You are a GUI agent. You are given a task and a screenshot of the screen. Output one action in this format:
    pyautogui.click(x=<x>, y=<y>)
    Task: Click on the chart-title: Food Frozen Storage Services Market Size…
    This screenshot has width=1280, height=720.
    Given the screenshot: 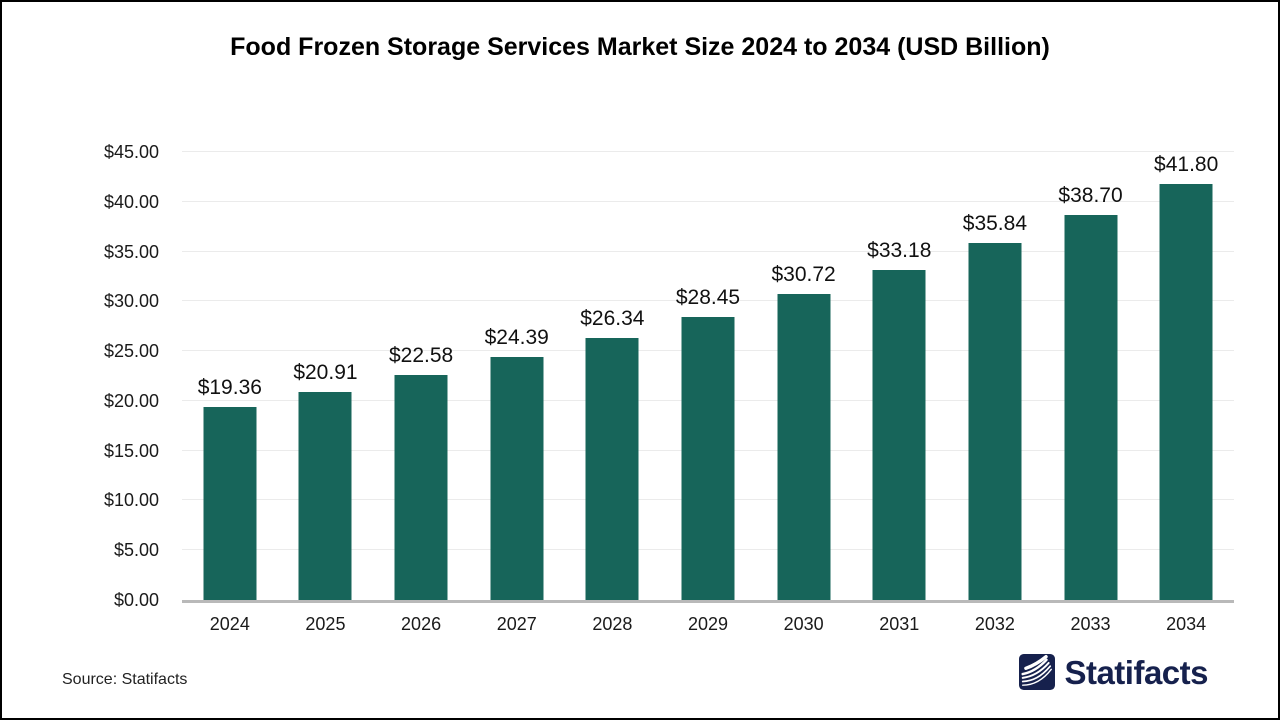 What is the action you would take?
    pyautogui.click(x=640, y=47)
    